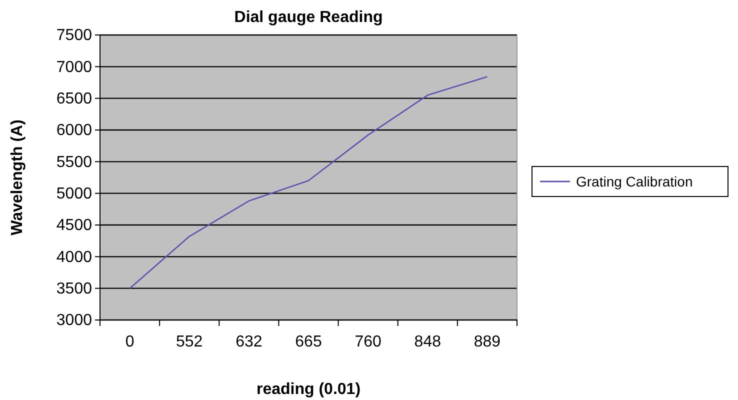 This screenshot has height=400, width=738. Describe the element at coordinates (74, 131) in the screenshot. I see `y-tick-label: 6000` at that location.